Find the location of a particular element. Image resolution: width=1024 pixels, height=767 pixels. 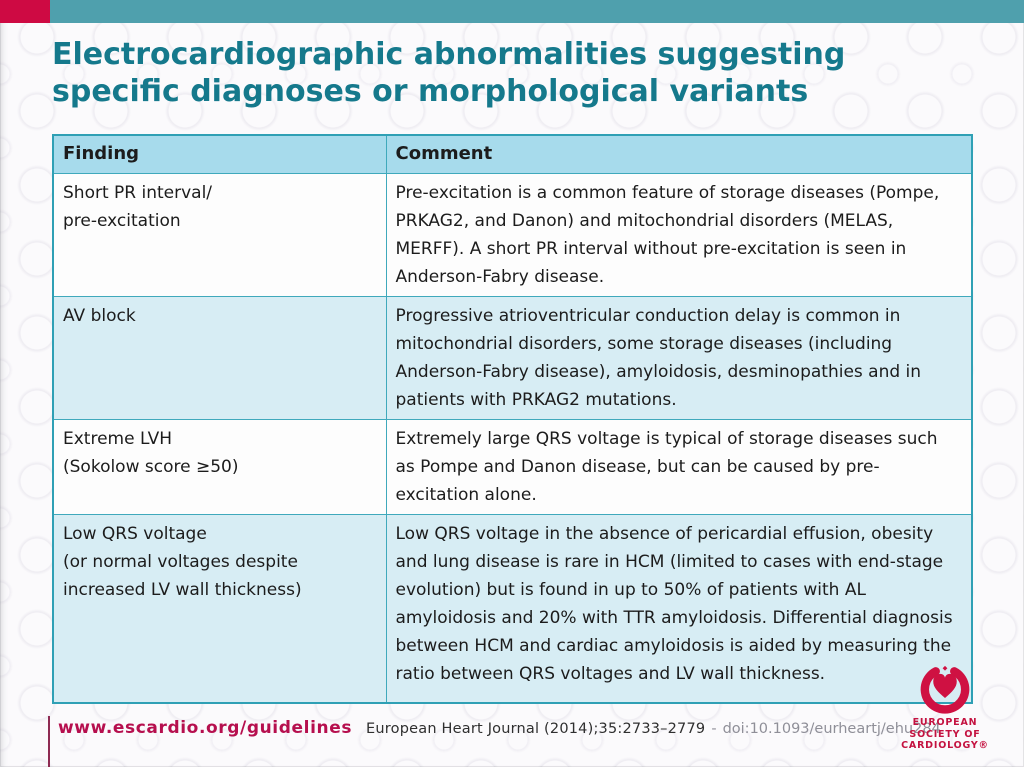

doi-text: doi:10.1093/eurheartj/ehu284 is located at coordinates (831, 729).